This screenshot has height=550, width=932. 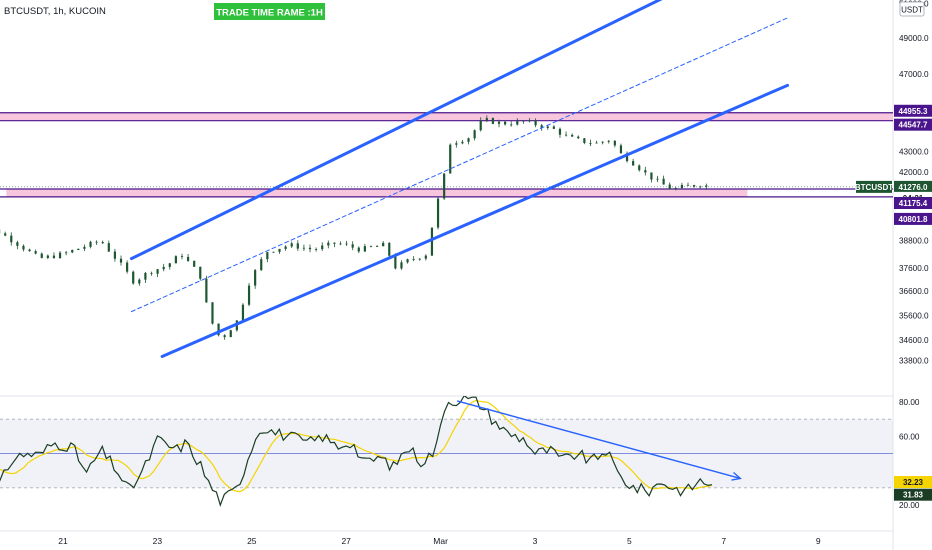 What do you see at coordinates (439, 541) in the screenshot?
I see `time-axis: 21 23 25 27 Mar 3 5 7 9` at bounding box center [439, 541].